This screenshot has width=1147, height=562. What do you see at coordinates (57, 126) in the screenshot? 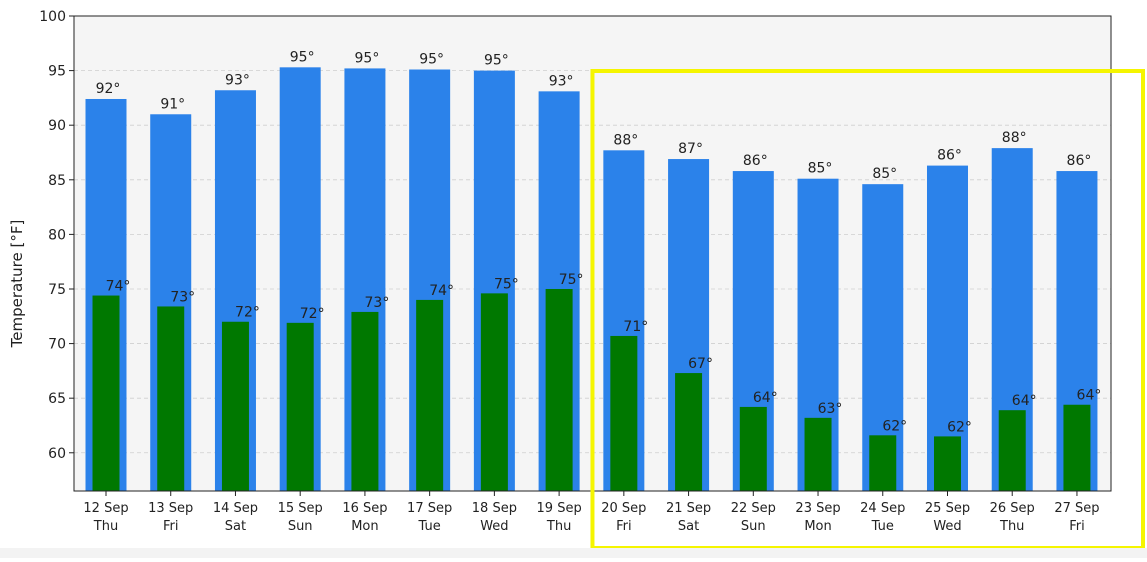
I see `y-tick-label: 90` at bounding box center [57, 126].